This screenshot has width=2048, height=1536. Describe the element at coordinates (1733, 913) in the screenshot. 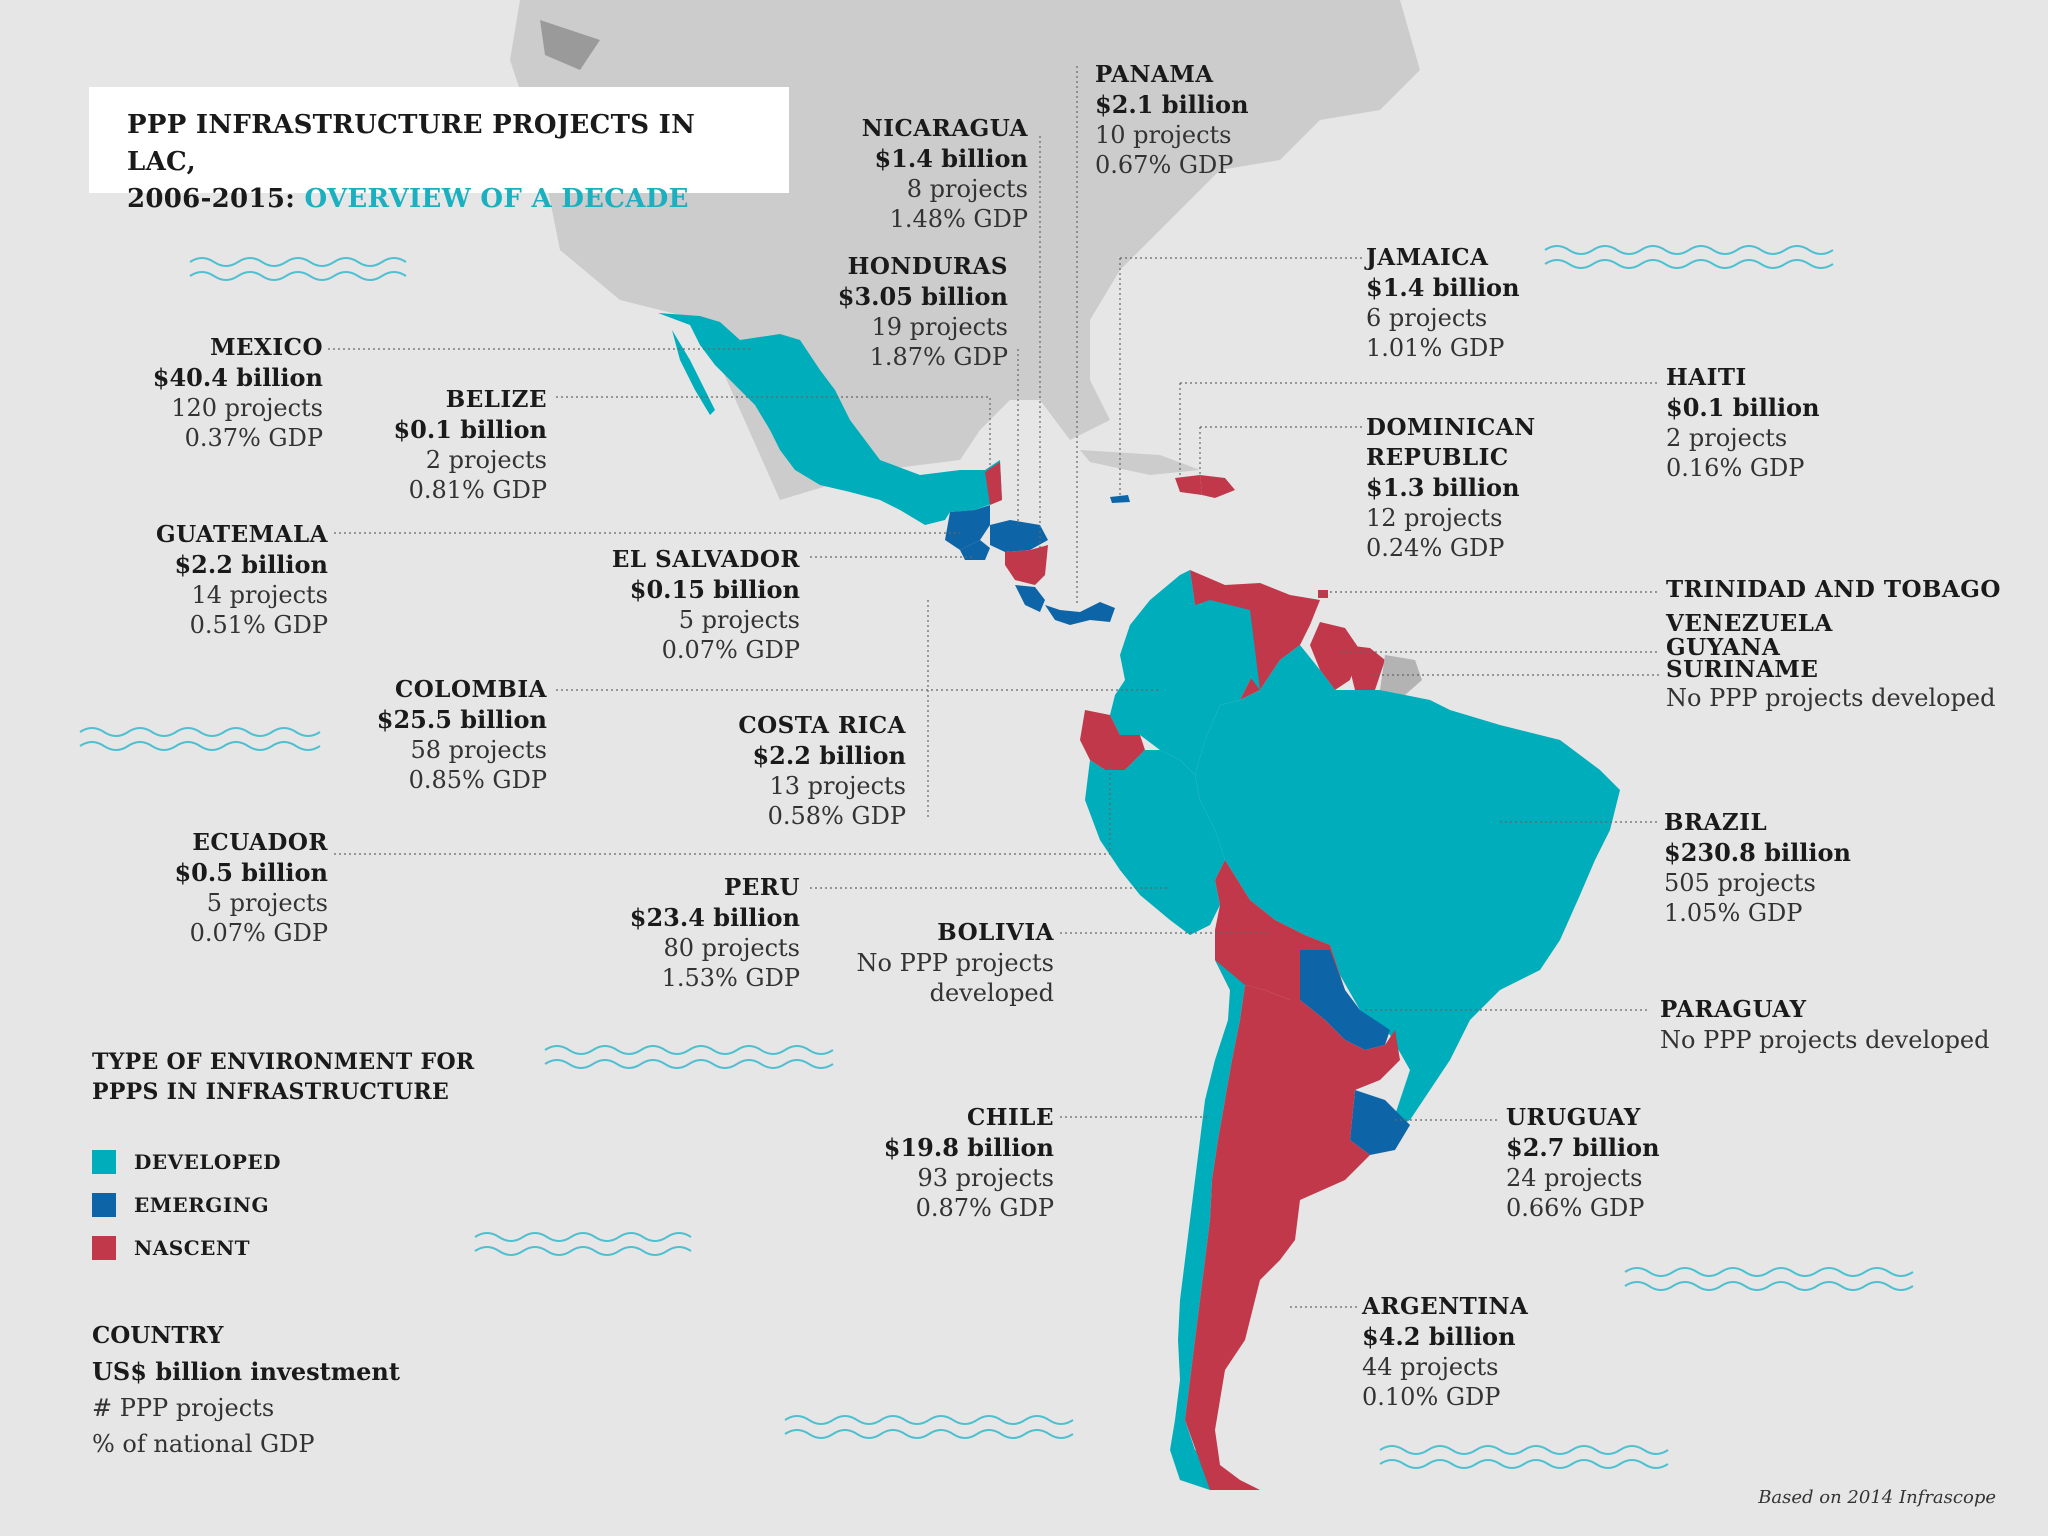

I see `gdp-share: 1.05% GDP` at that location.